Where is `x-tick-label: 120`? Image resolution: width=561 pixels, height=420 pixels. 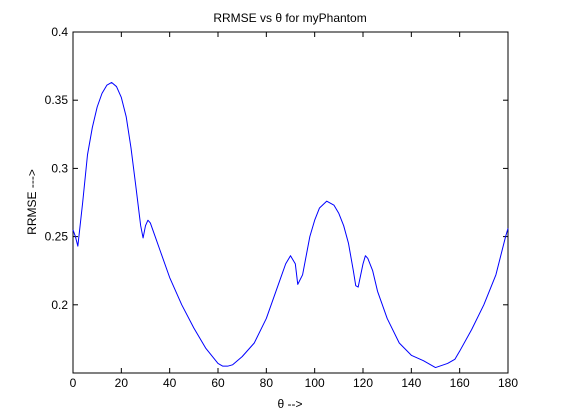 x-tick-label: 120 is located at coordinates (363, 383).